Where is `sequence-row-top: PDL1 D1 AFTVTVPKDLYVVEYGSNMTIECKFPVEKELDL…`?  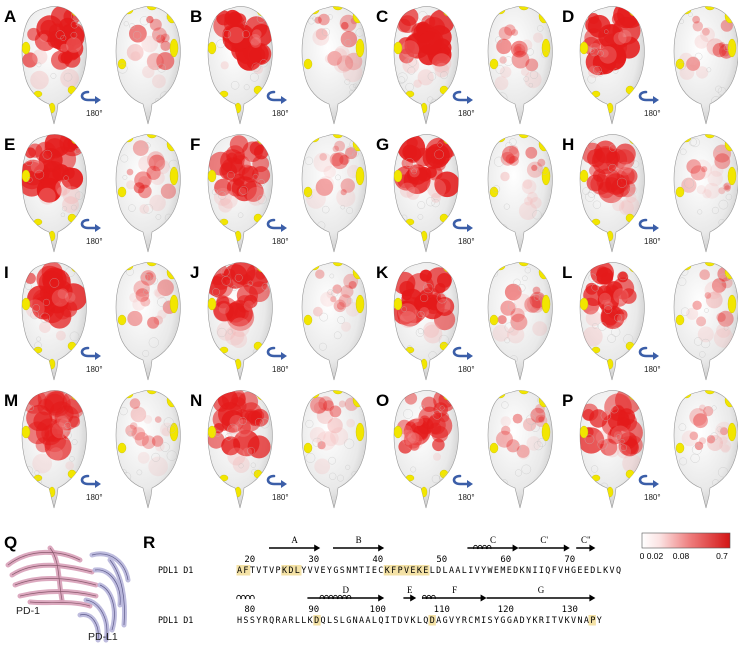 sequence-row-top: PDL1 D1 AFTVTVPKDLYVVEYGSNMTIECKFPVEKELDL… is located at coordinates (389, 555).